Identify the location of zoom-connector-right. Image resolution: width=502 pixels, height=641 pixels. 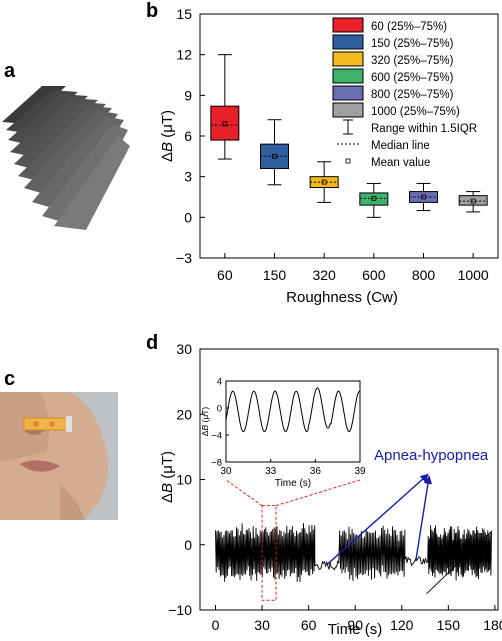
(318, 493).